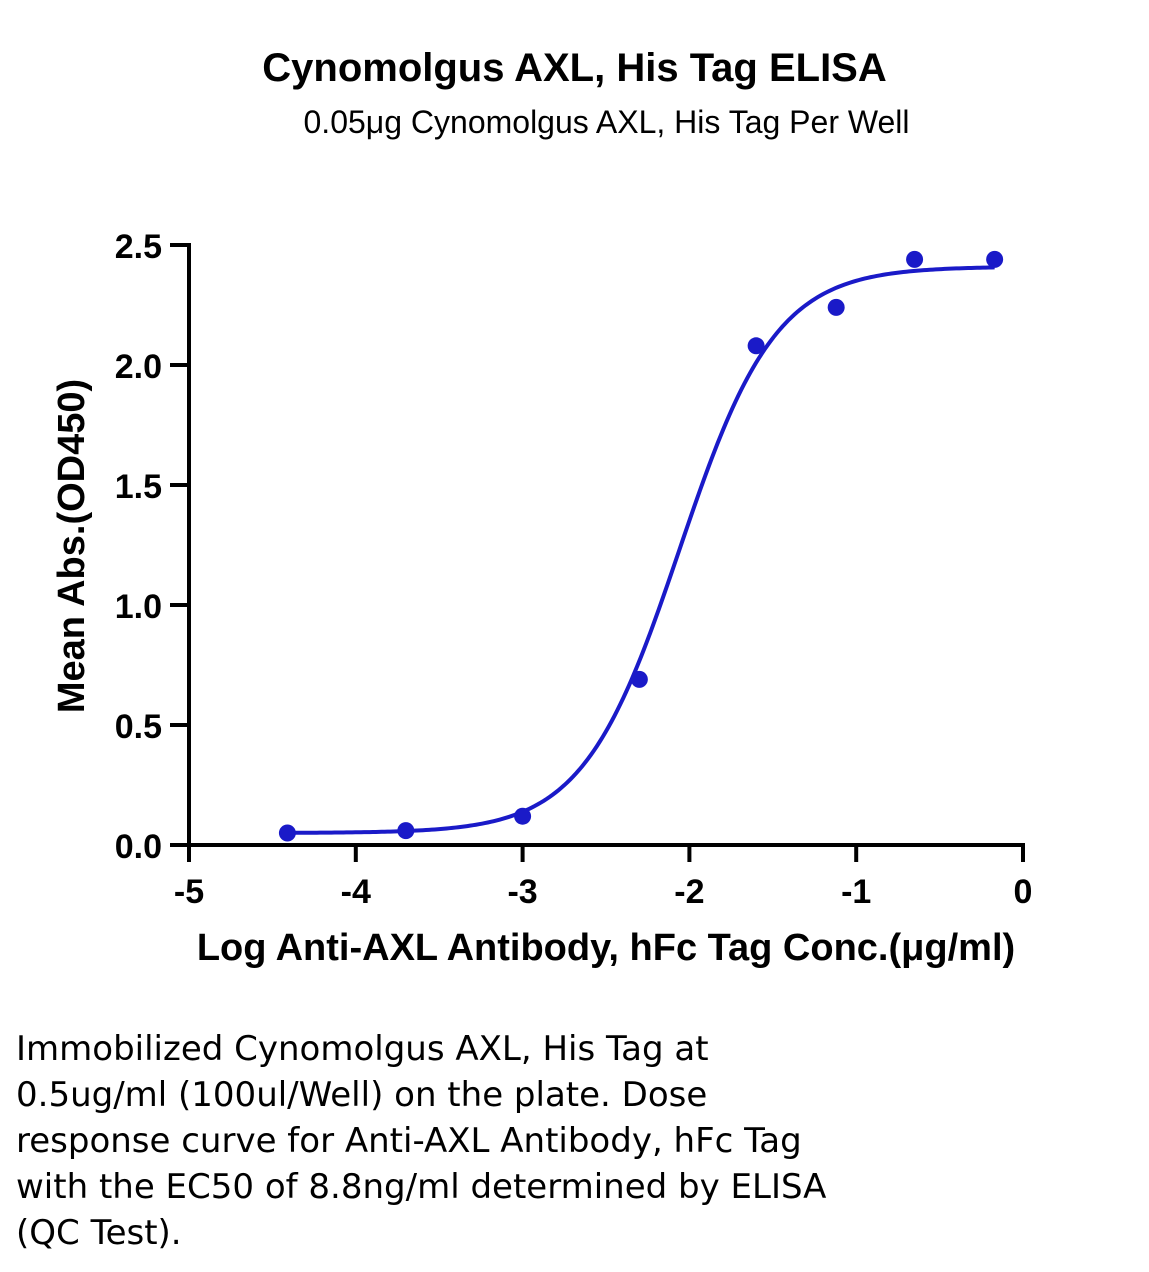 The width and height of the screenshot is (1149, 1272). Describe the element at coordinates (689, 892) in the screenshot. I see `x-tick-label: -2` at that location.